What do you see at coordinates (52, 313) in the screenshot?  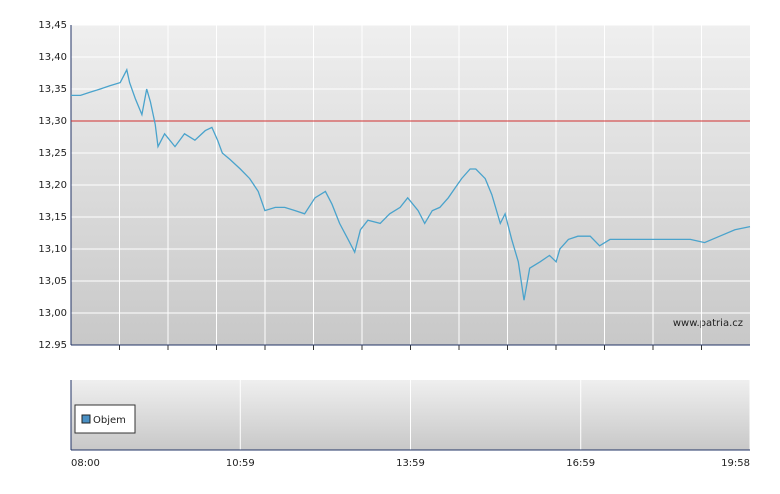 I see `y-tick-label: 13,00` at bounding box center [52, 313].